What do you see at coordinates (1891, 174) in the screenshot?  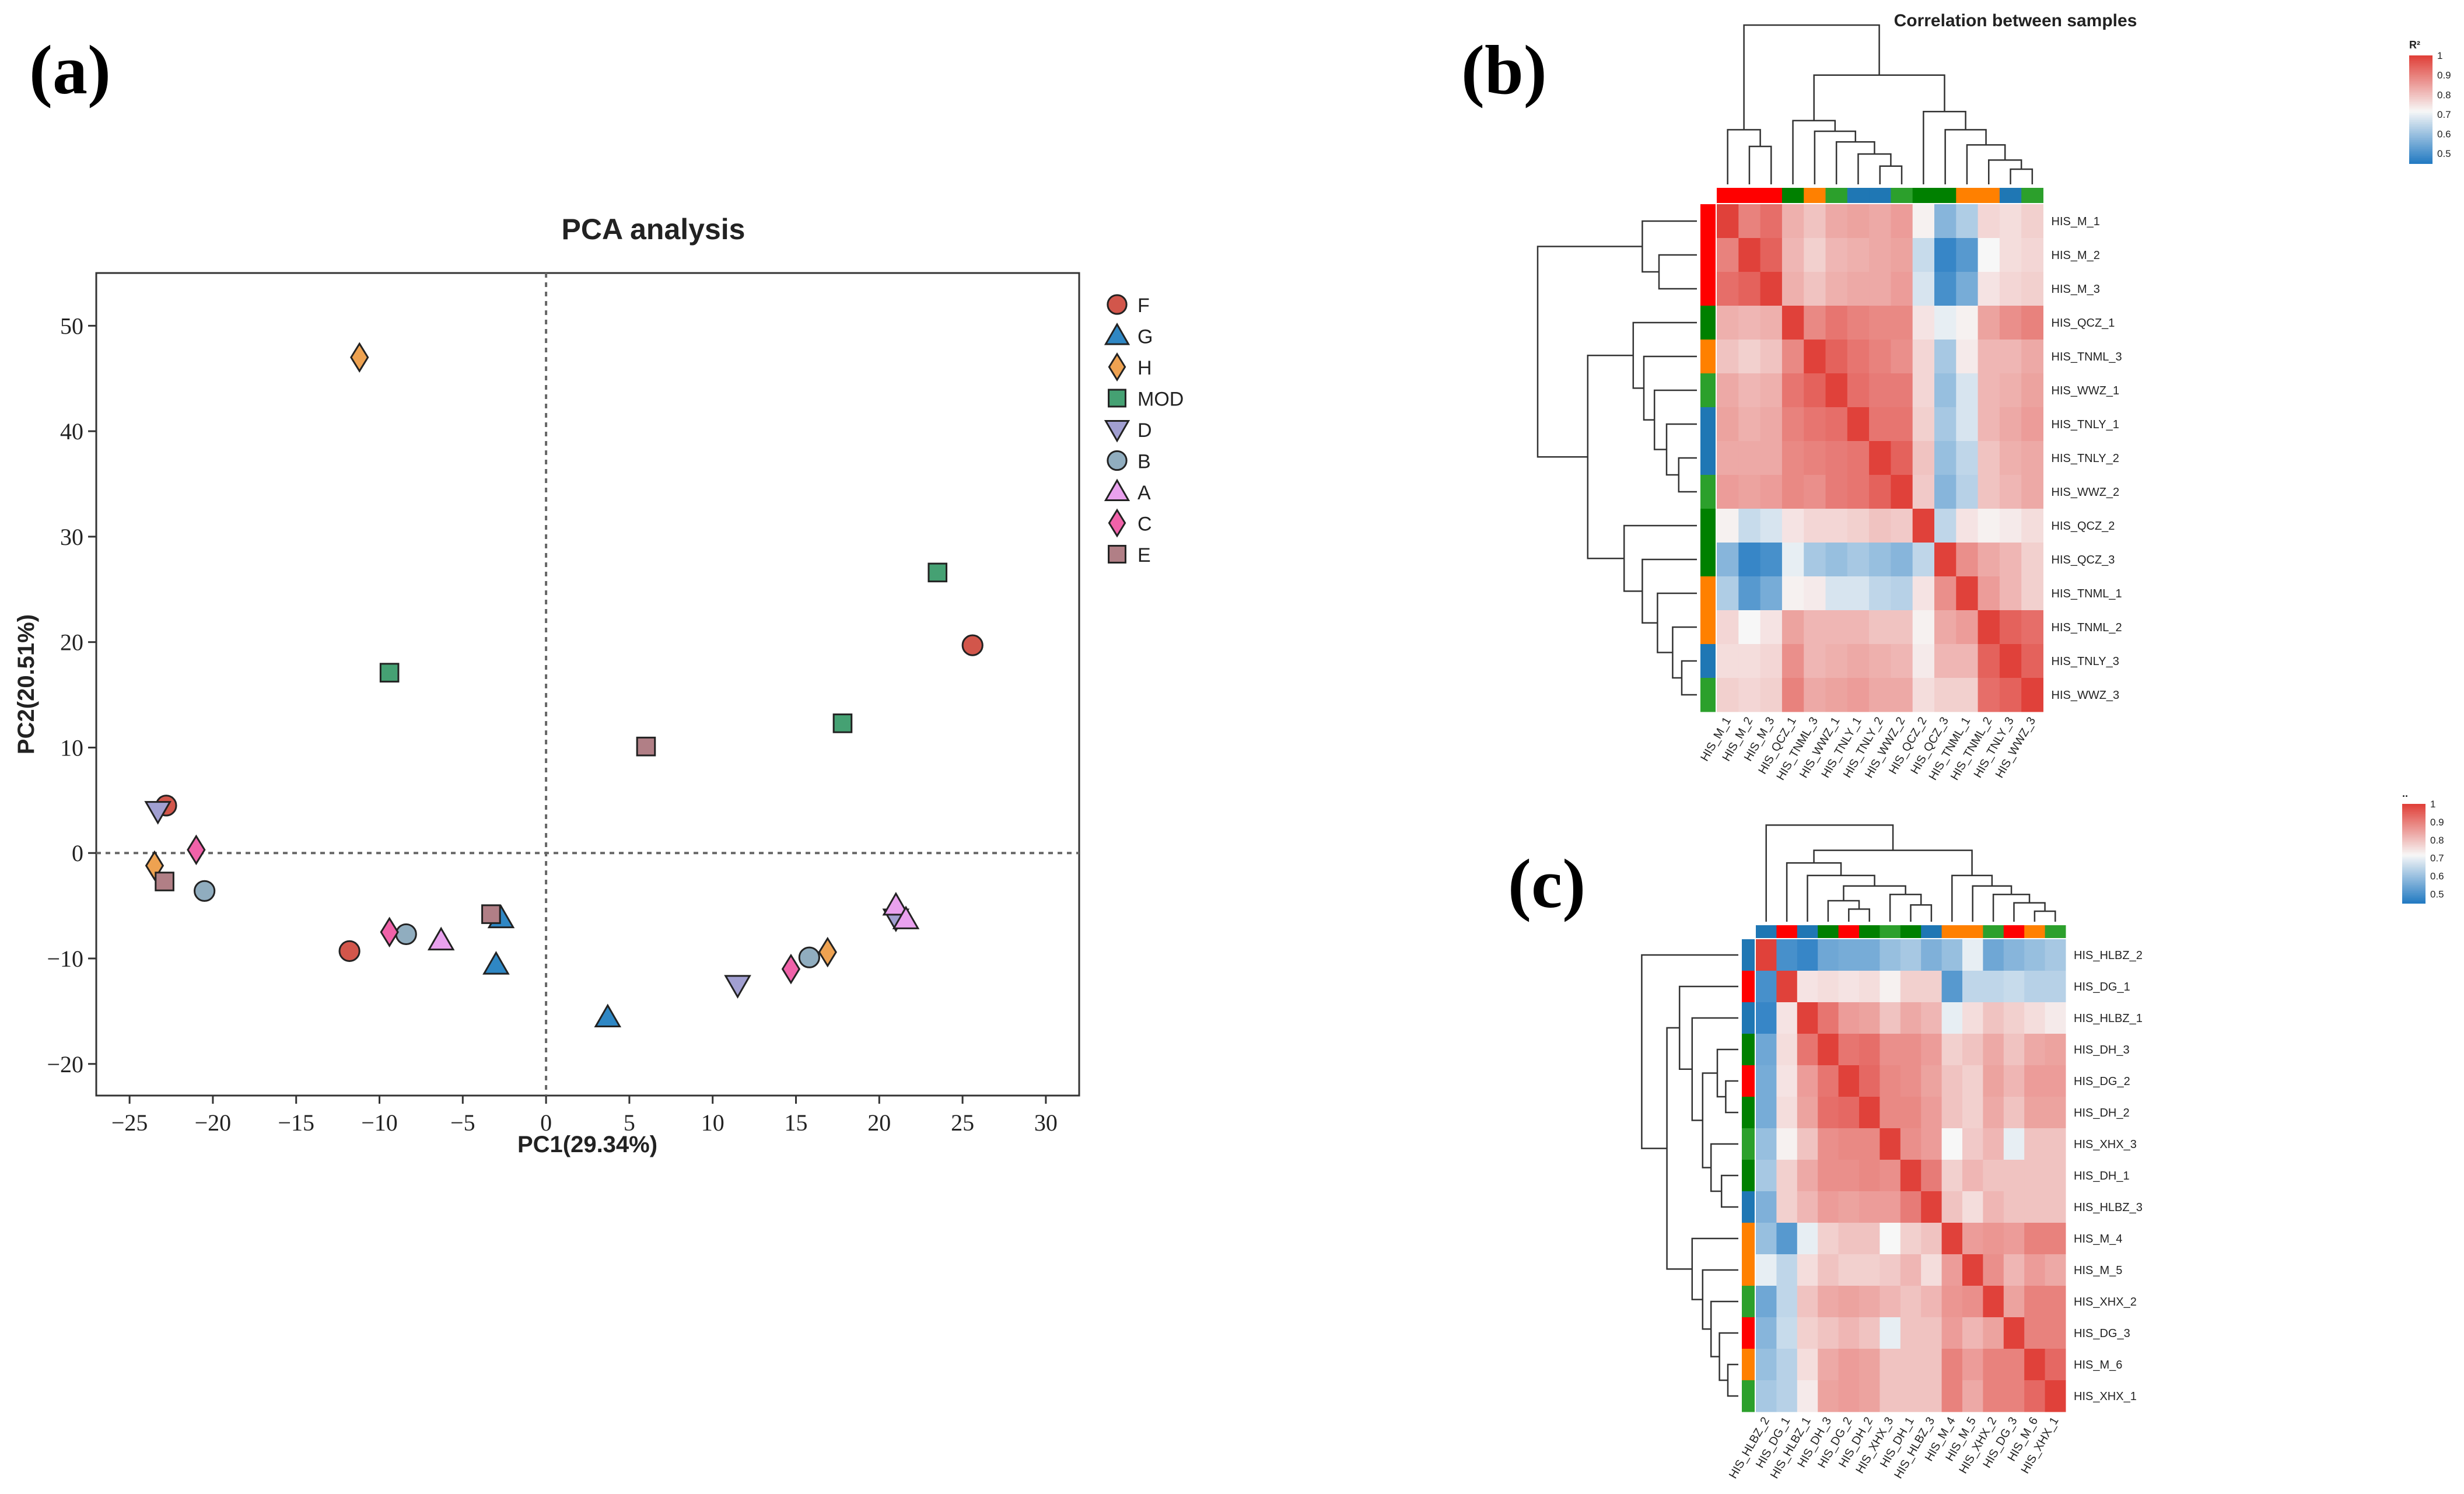 I see `heatmap-b-col-dendrogram` at bounding box center [1891, 174].